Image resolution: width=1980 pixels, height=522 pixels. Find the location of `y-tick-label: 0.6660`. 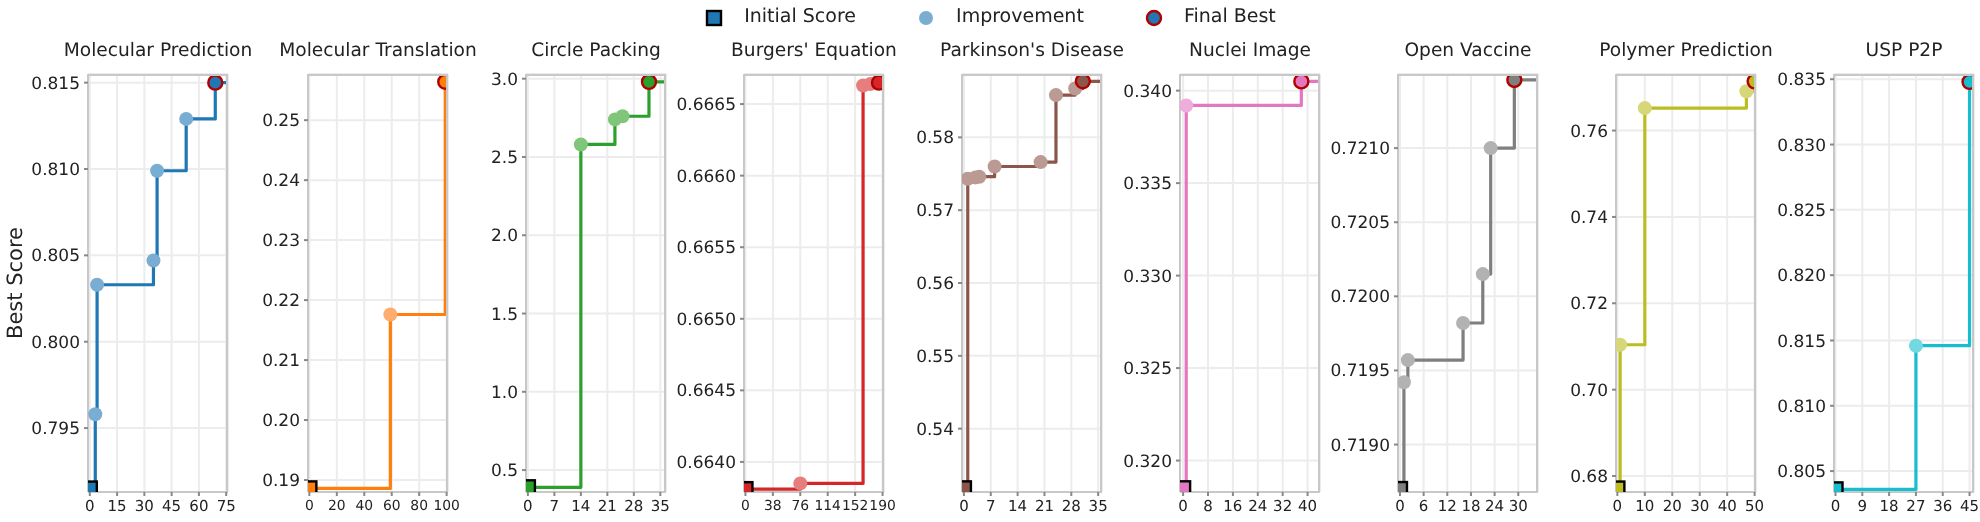

y-tick-label: 0.6660 is located at coordinates (706, 177).